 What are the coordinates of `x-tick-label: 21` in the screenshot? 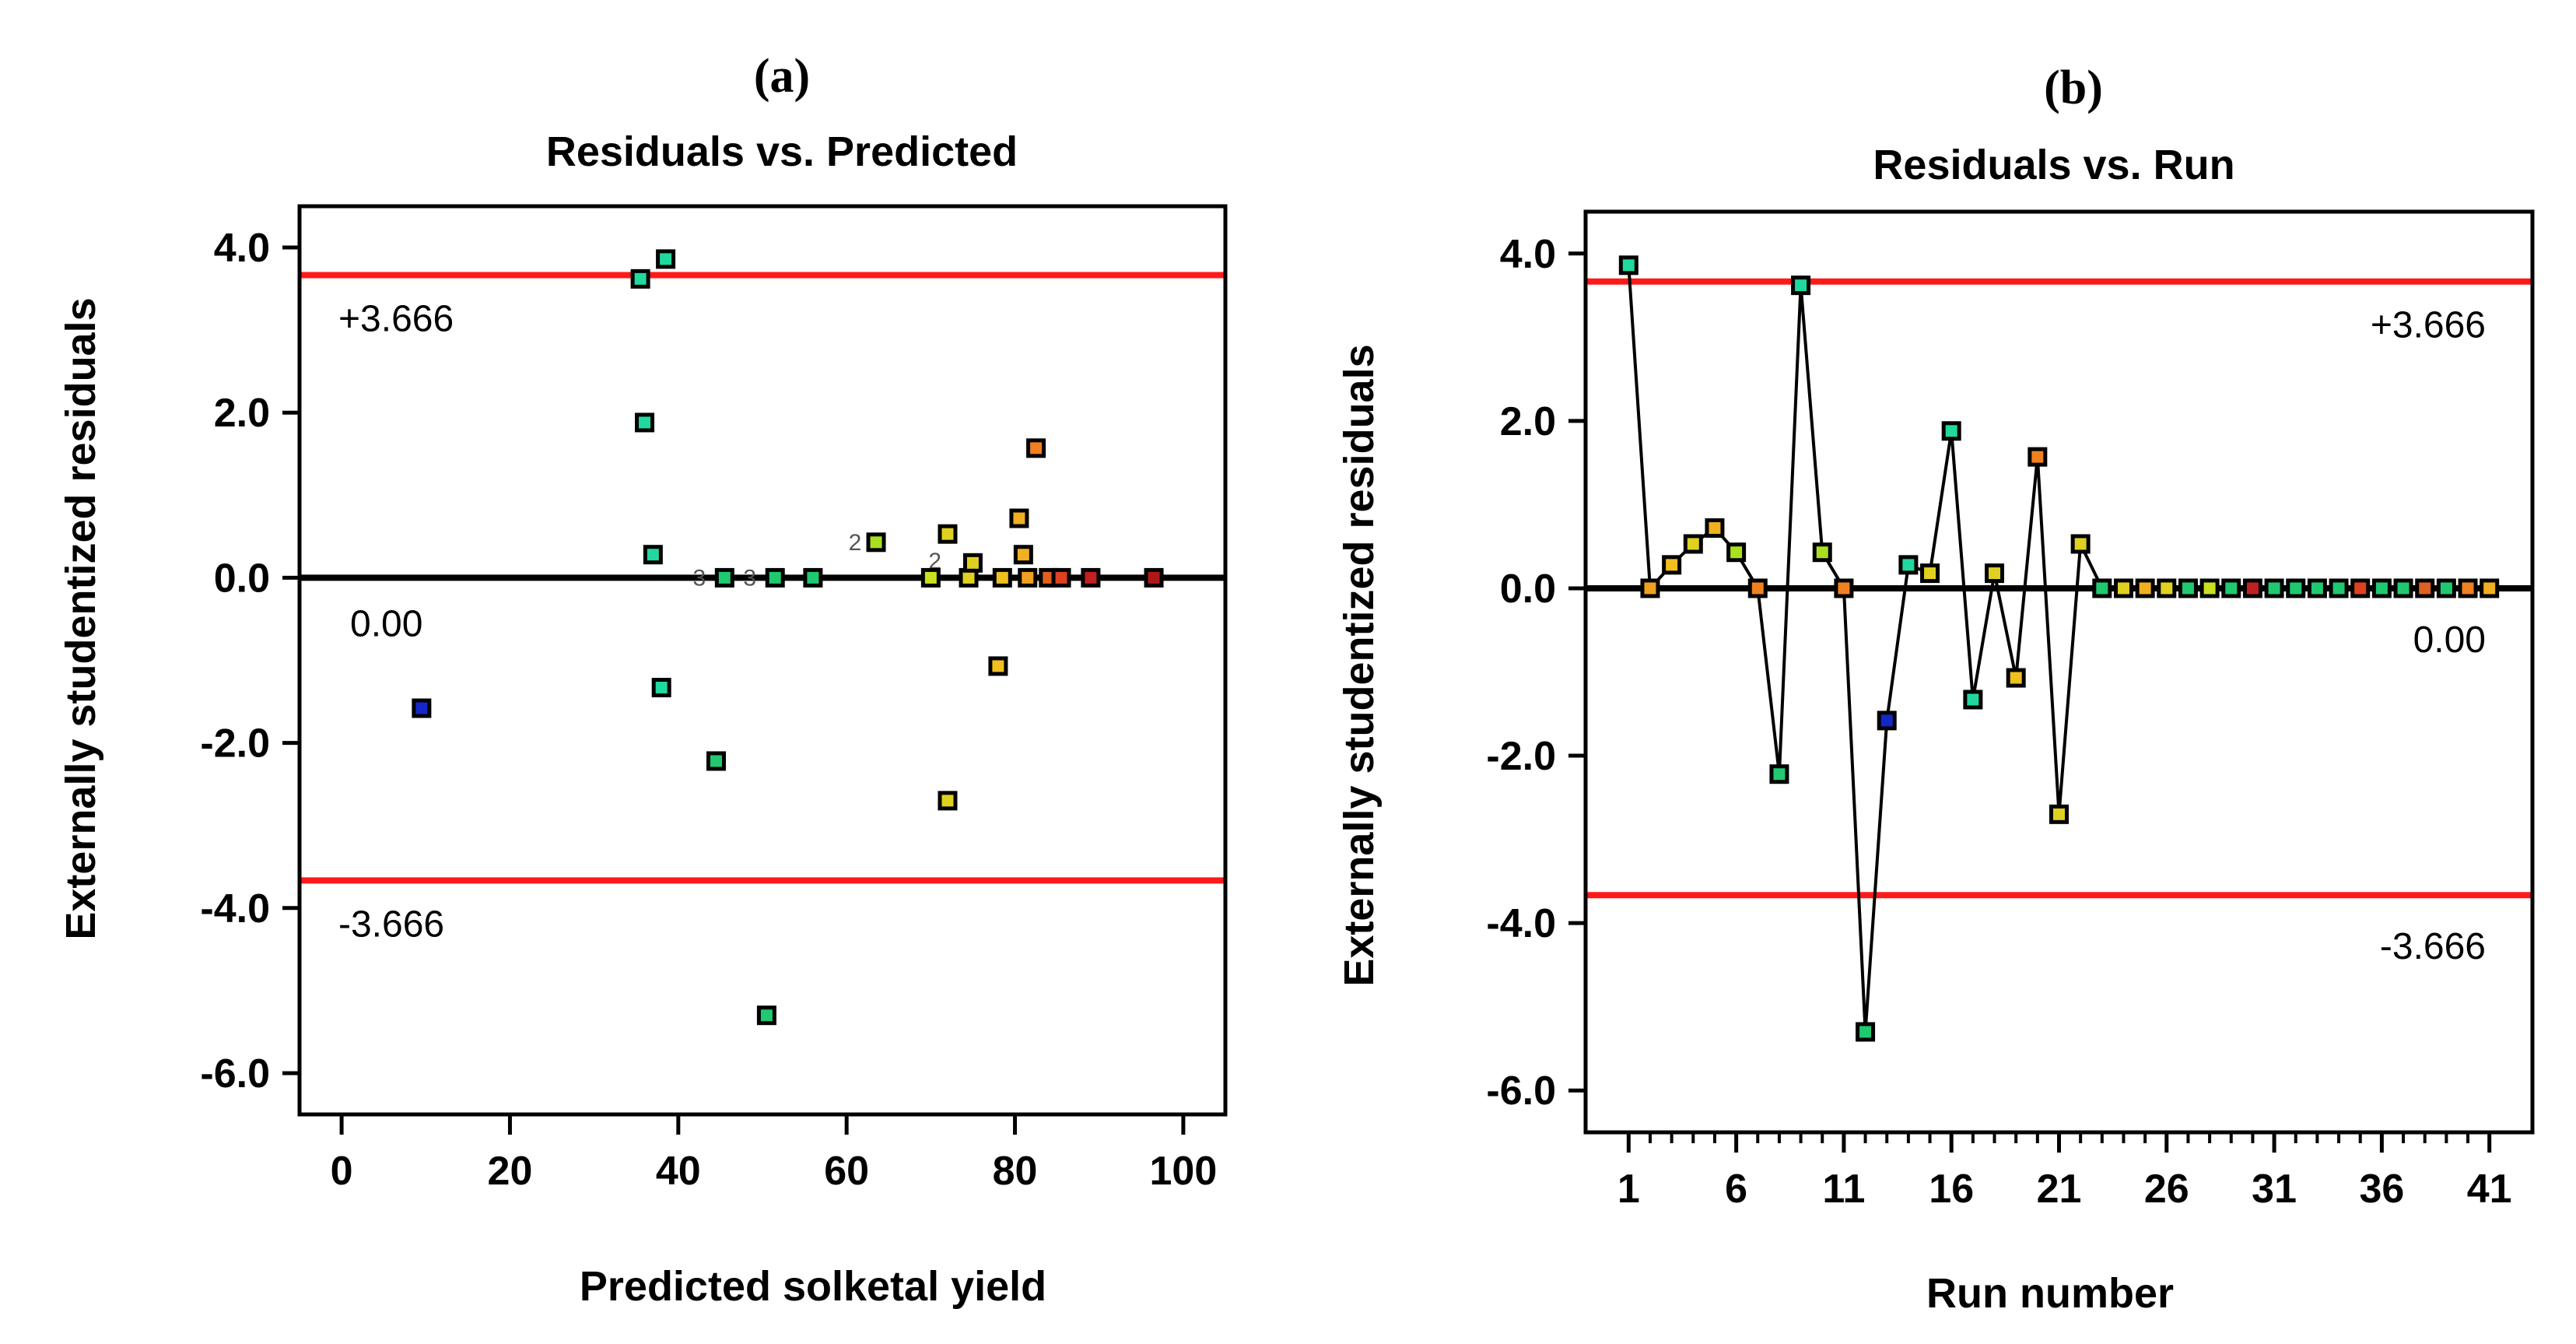 It's located at (2059, 1189).